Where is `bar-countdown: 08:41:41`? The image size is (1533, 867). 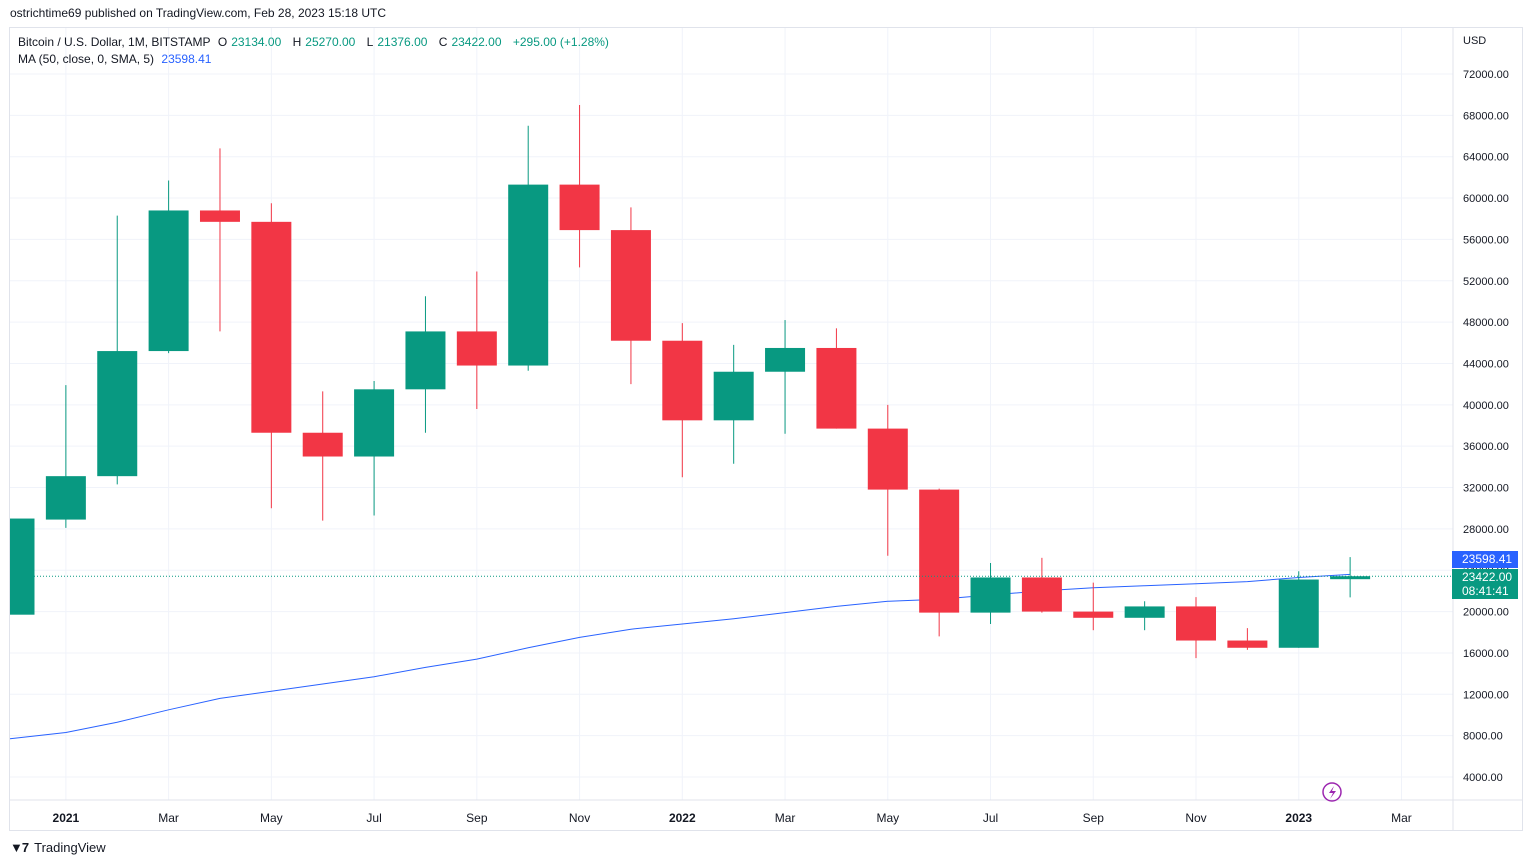
bar-countdown: 08:41:41 is located at coordinates (1485, 591).